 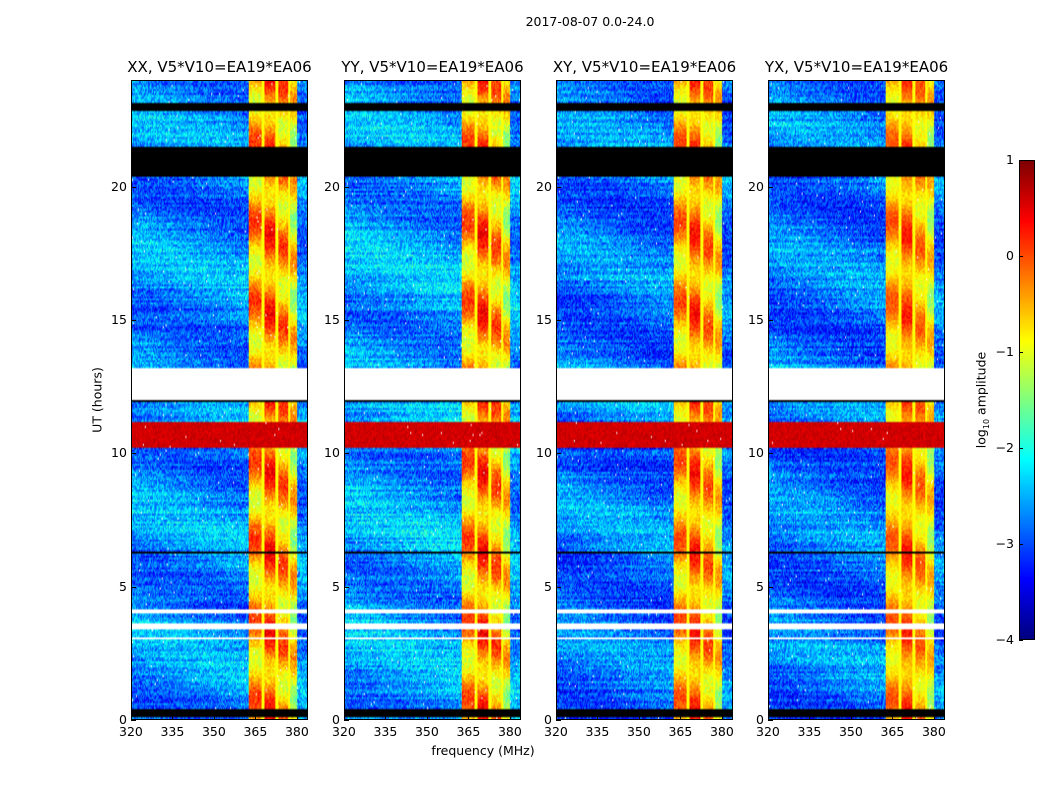 What do you see at coordinates (981, 439) in the screenshot?
I see `colorbar-label-log: log` at bounding box center [981, 439].